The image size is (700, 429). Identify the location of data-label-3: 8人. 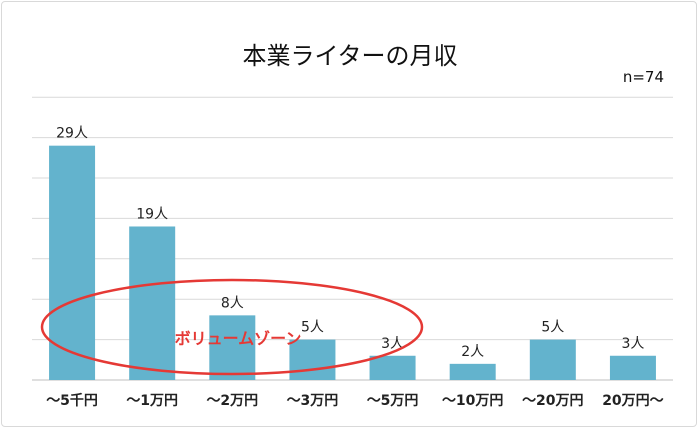
(232, 303).